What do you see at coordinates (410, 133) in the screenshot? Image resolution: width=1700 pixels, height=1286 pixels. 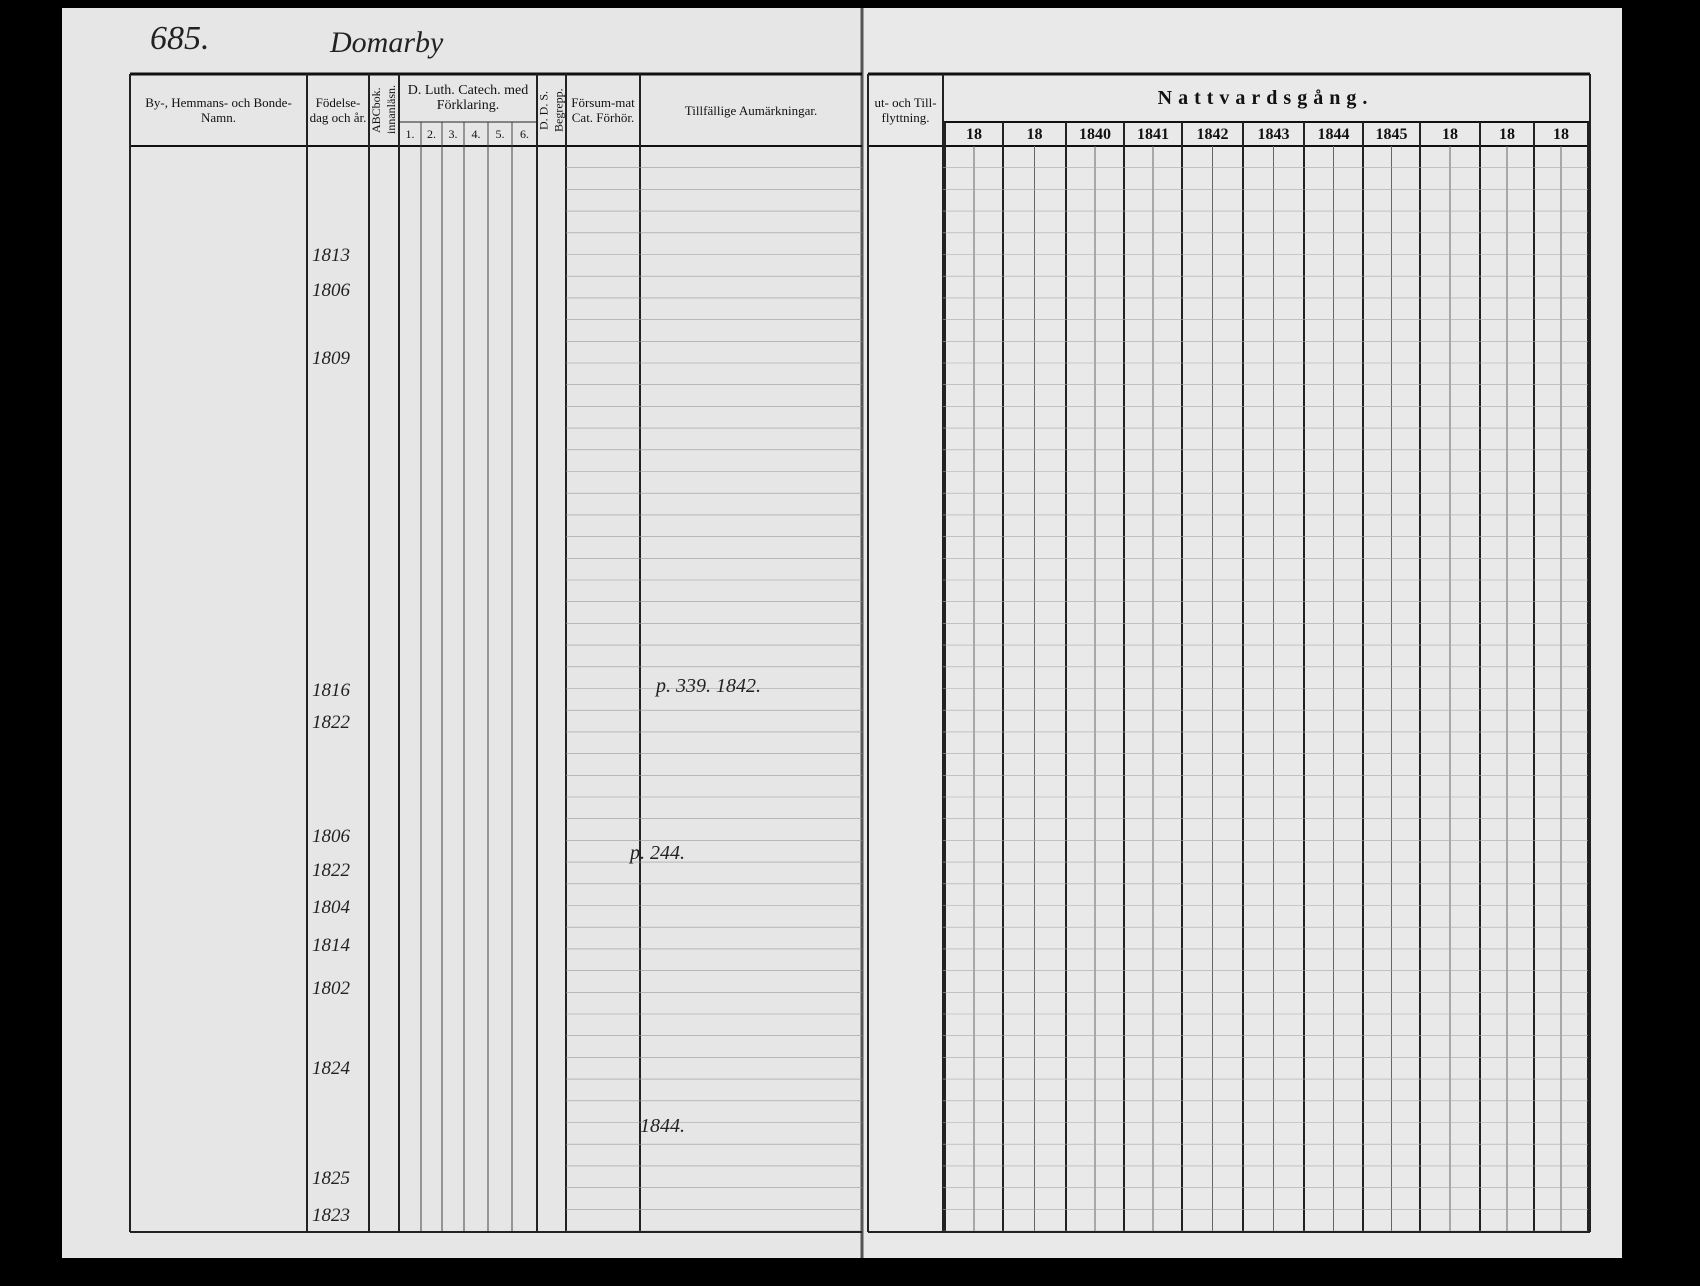 I see `sub-header: 1.` at bounding box center [410, 133].